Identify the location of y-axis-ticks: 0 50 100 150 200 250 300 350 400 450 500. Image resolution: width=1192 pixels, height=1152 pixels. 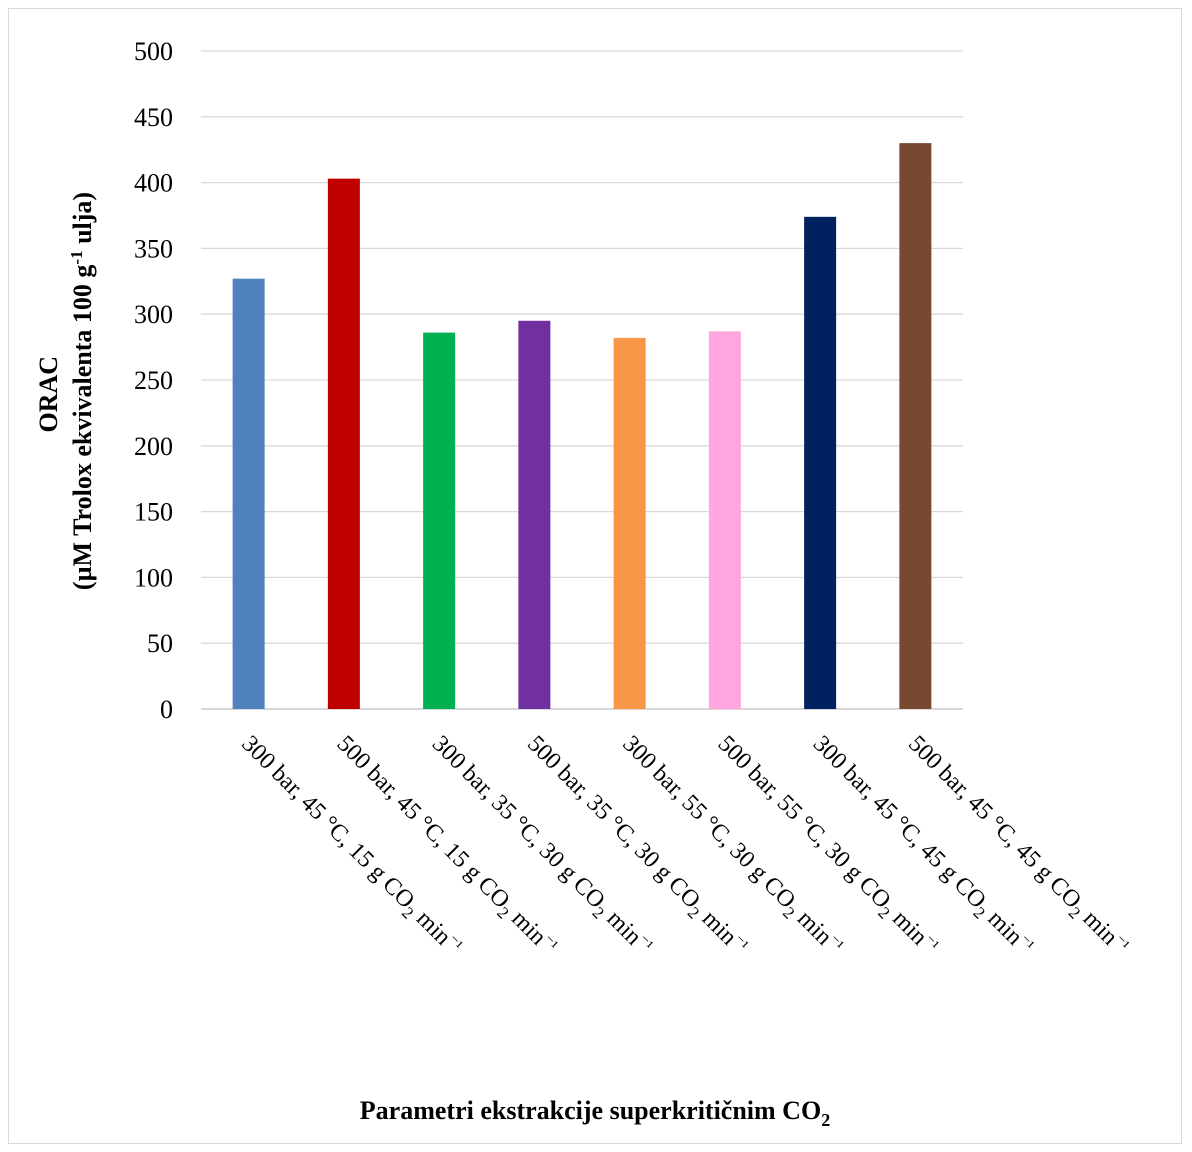
(153, 380).